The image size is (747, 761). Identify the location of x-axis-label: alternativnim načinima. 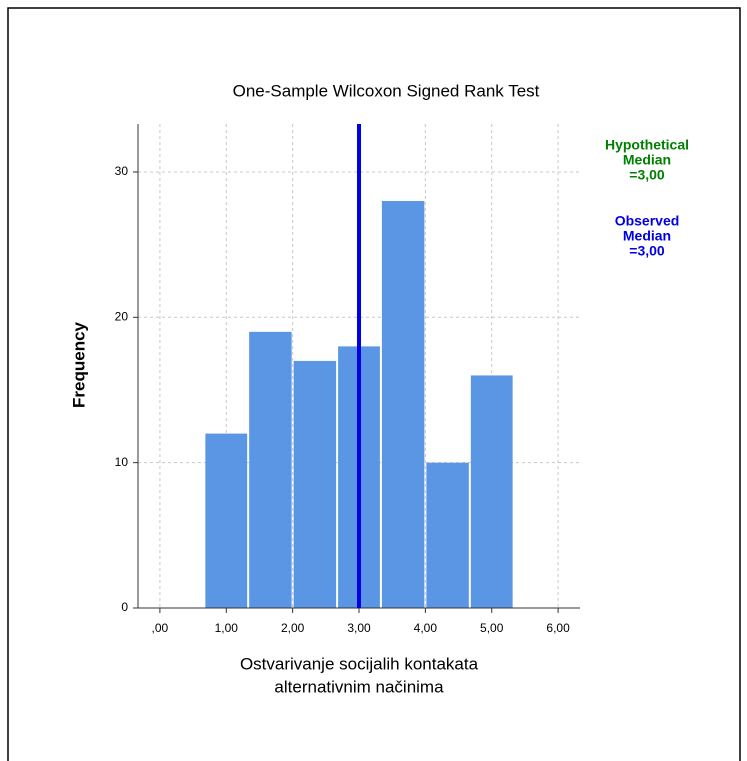
(359, 686).